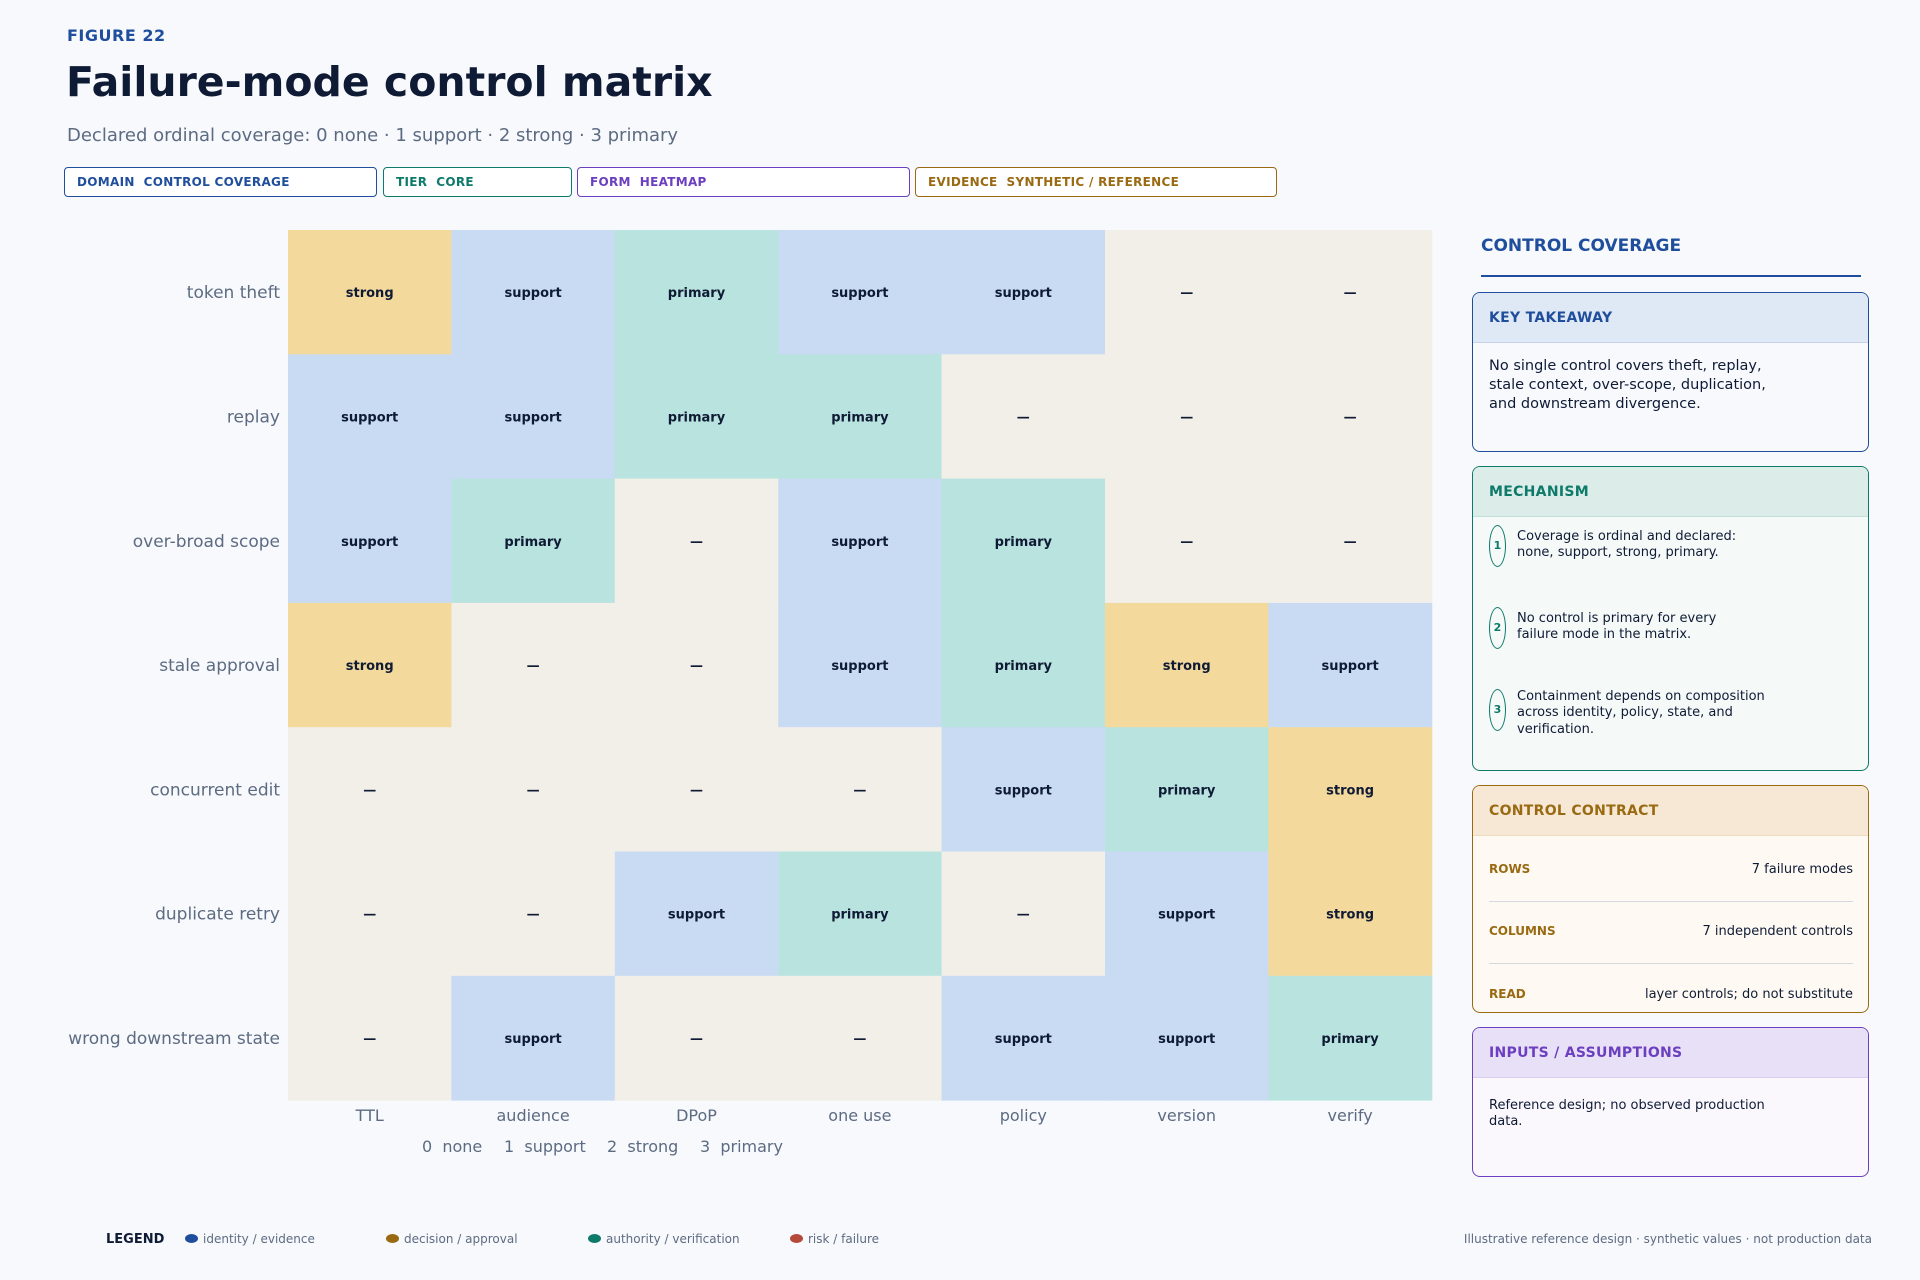 The width and height of the screenshot is (1920, 1280). Describe the element at coordinates (1506, 1121) in the screenshot. I see `inputs-line: data.` at that location.